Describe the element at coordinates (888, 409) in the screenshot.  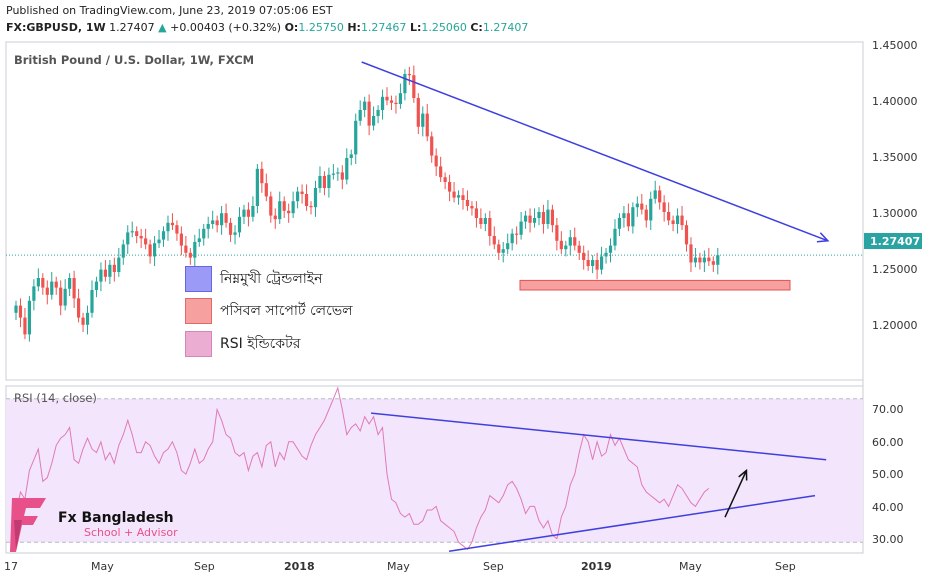
I see `rsi-tick: 70.00` at that location.